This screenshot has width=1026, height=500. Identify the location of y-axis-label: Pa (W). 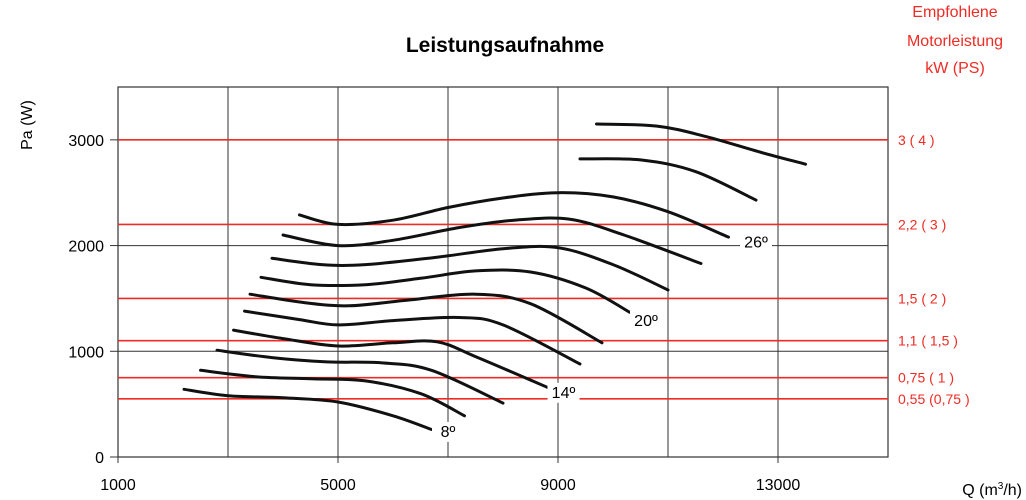
(27, 125).